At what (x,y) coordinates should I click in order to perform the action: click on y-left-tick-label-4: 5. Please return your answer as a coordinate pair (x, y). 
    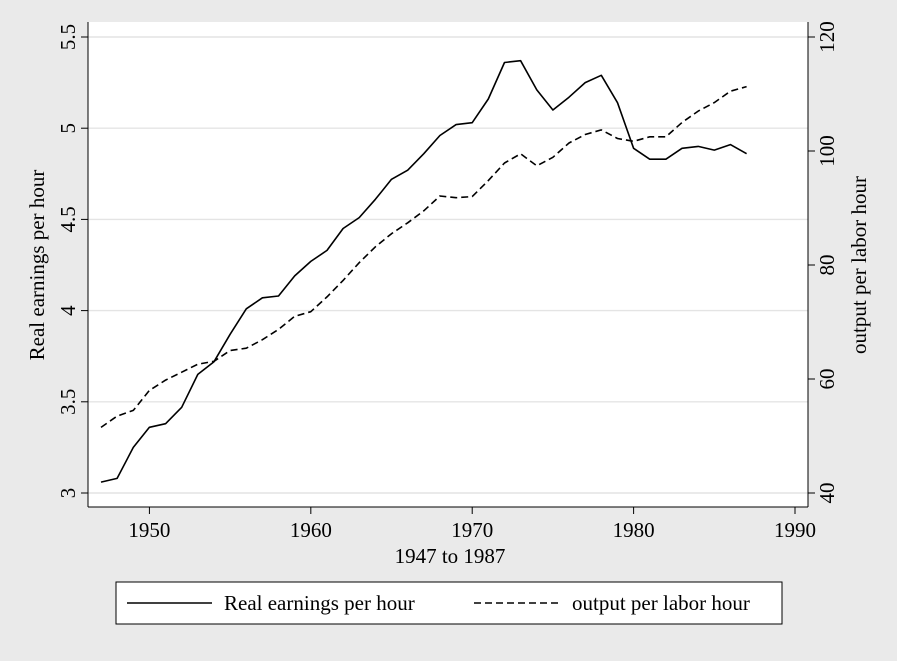
    Looking at the image, I should click on (68, 128).